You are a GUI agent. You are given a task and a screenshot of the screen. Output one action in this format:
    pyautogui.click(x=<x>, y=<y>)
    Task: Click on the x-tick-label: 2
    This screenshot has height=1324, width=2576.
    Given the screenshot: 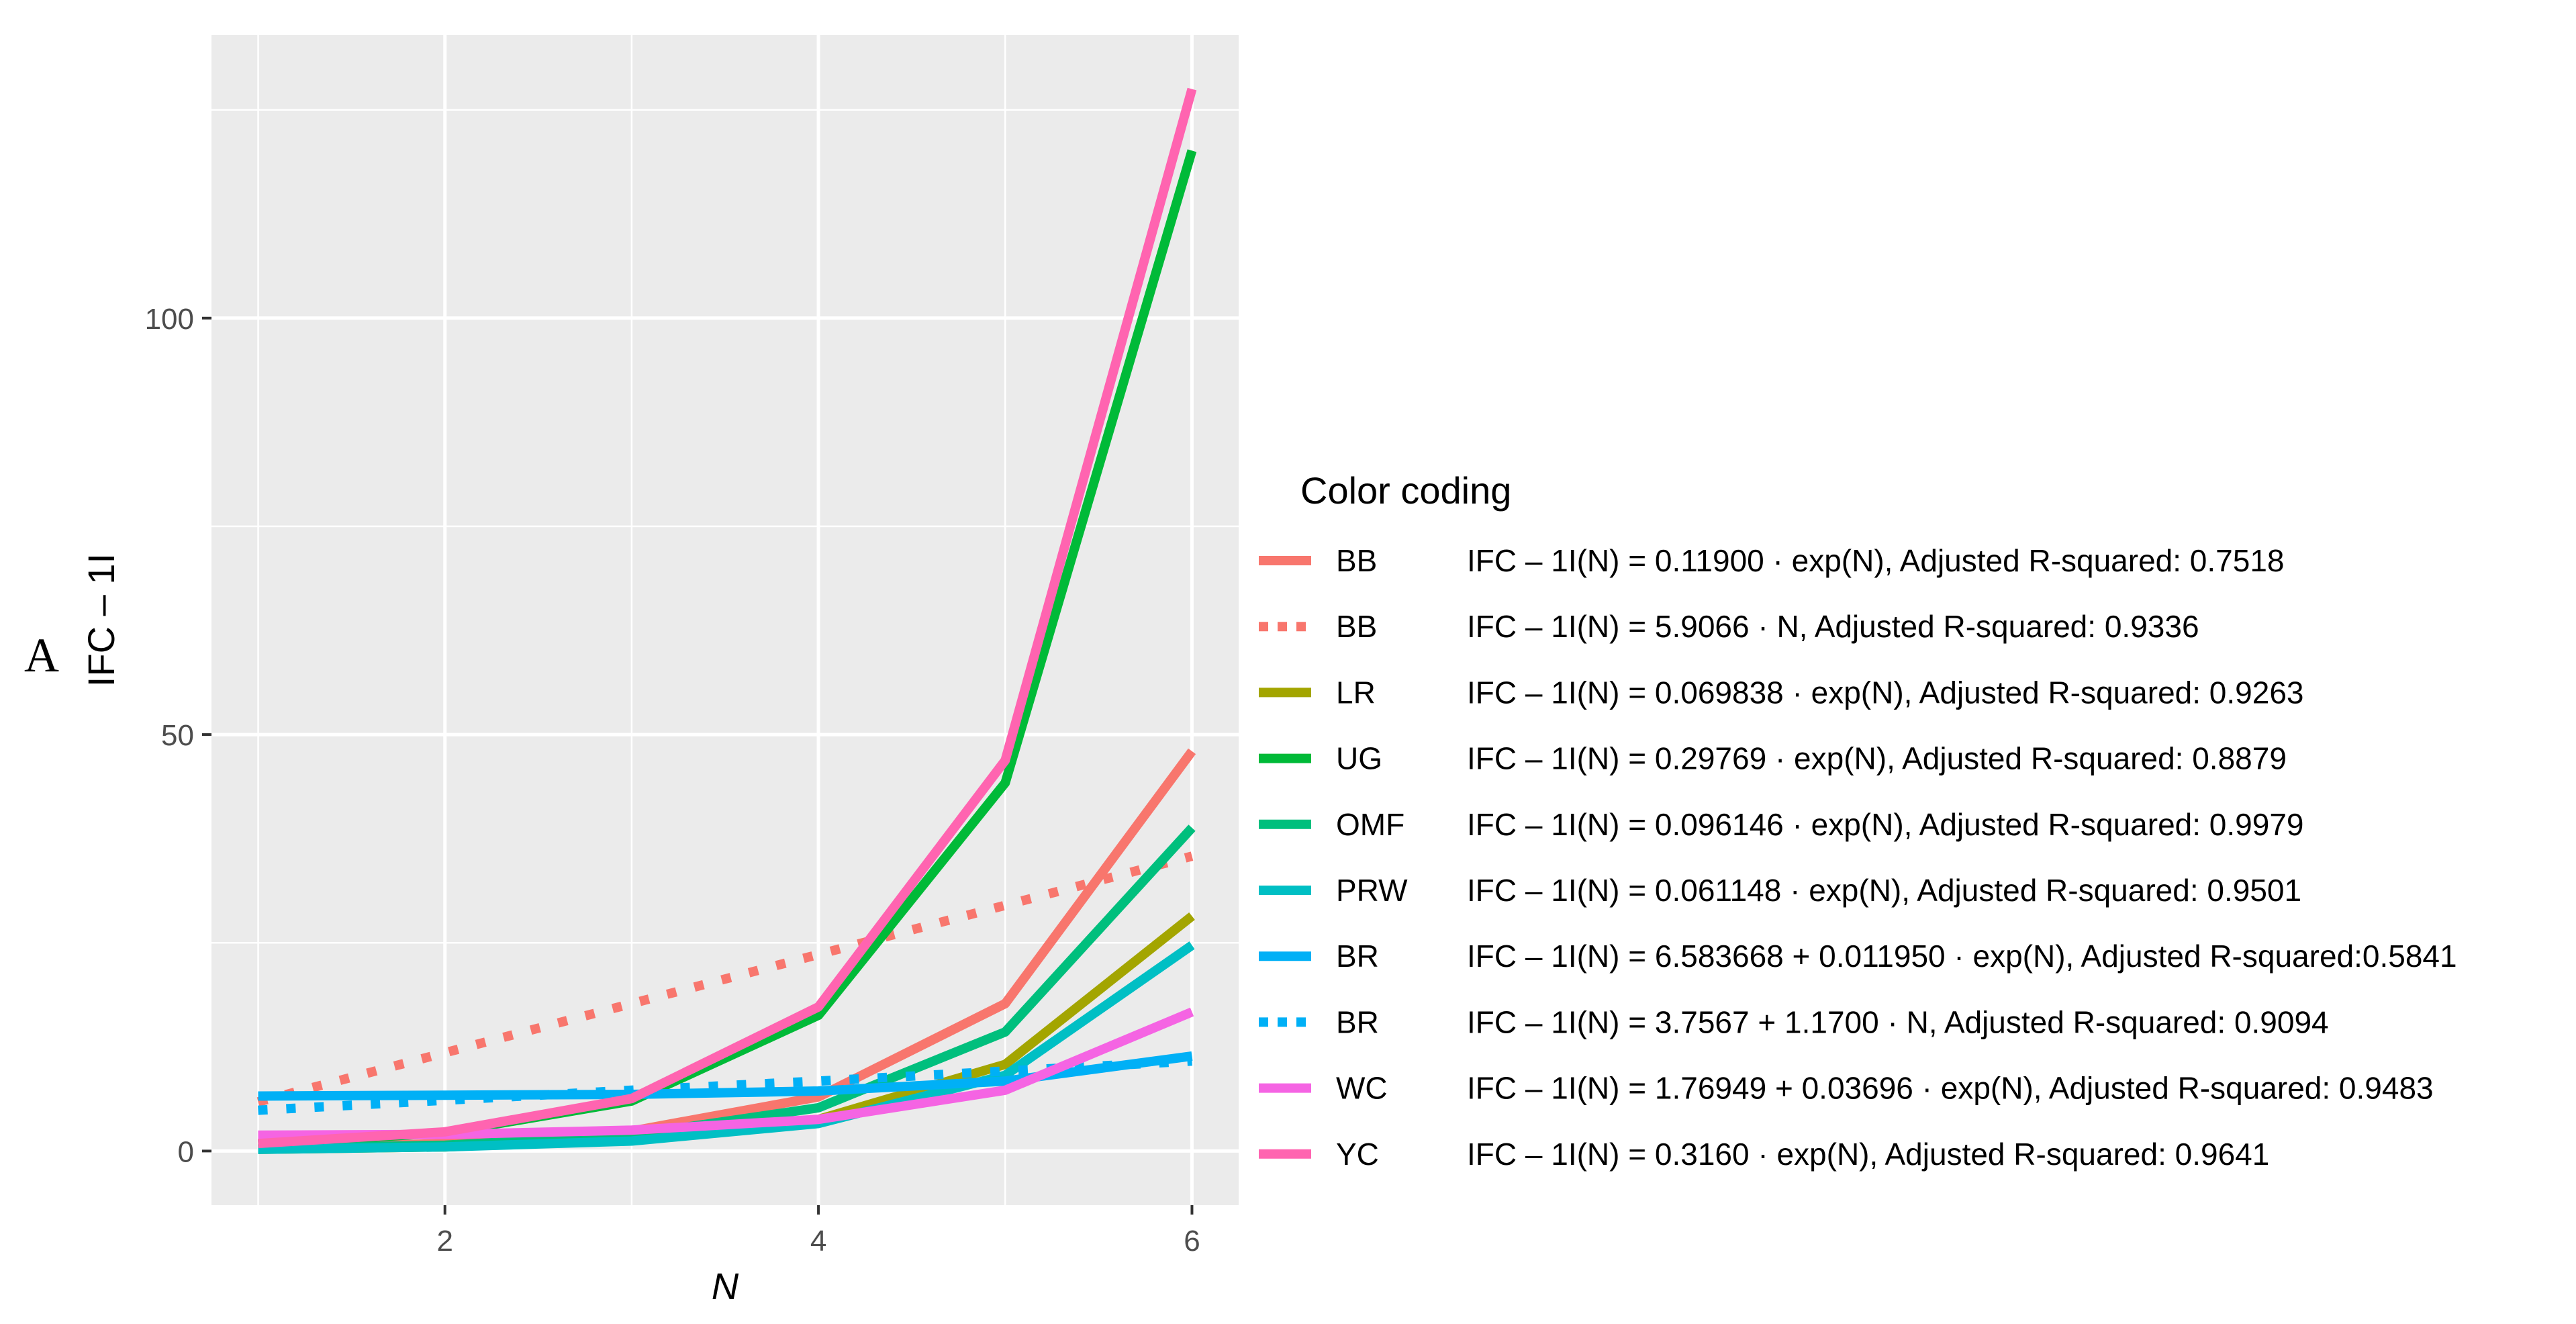 What is the action you would take?
    pyautogui.click(x=444, y=1241)
    